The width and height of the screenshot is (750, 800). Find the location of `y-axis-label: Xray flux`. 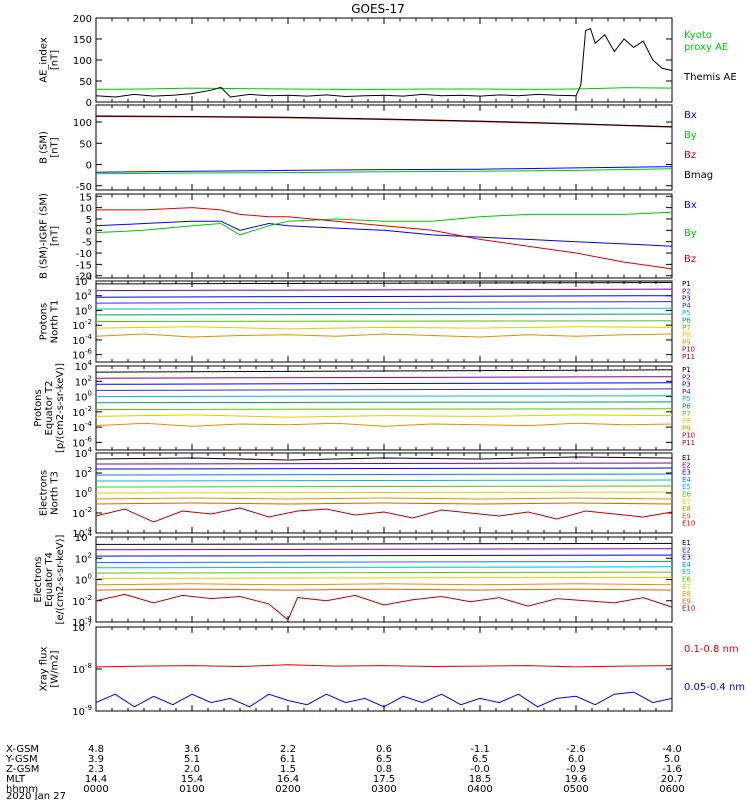

y-axis-label: Xray flux is located at coordinates (44, 669).